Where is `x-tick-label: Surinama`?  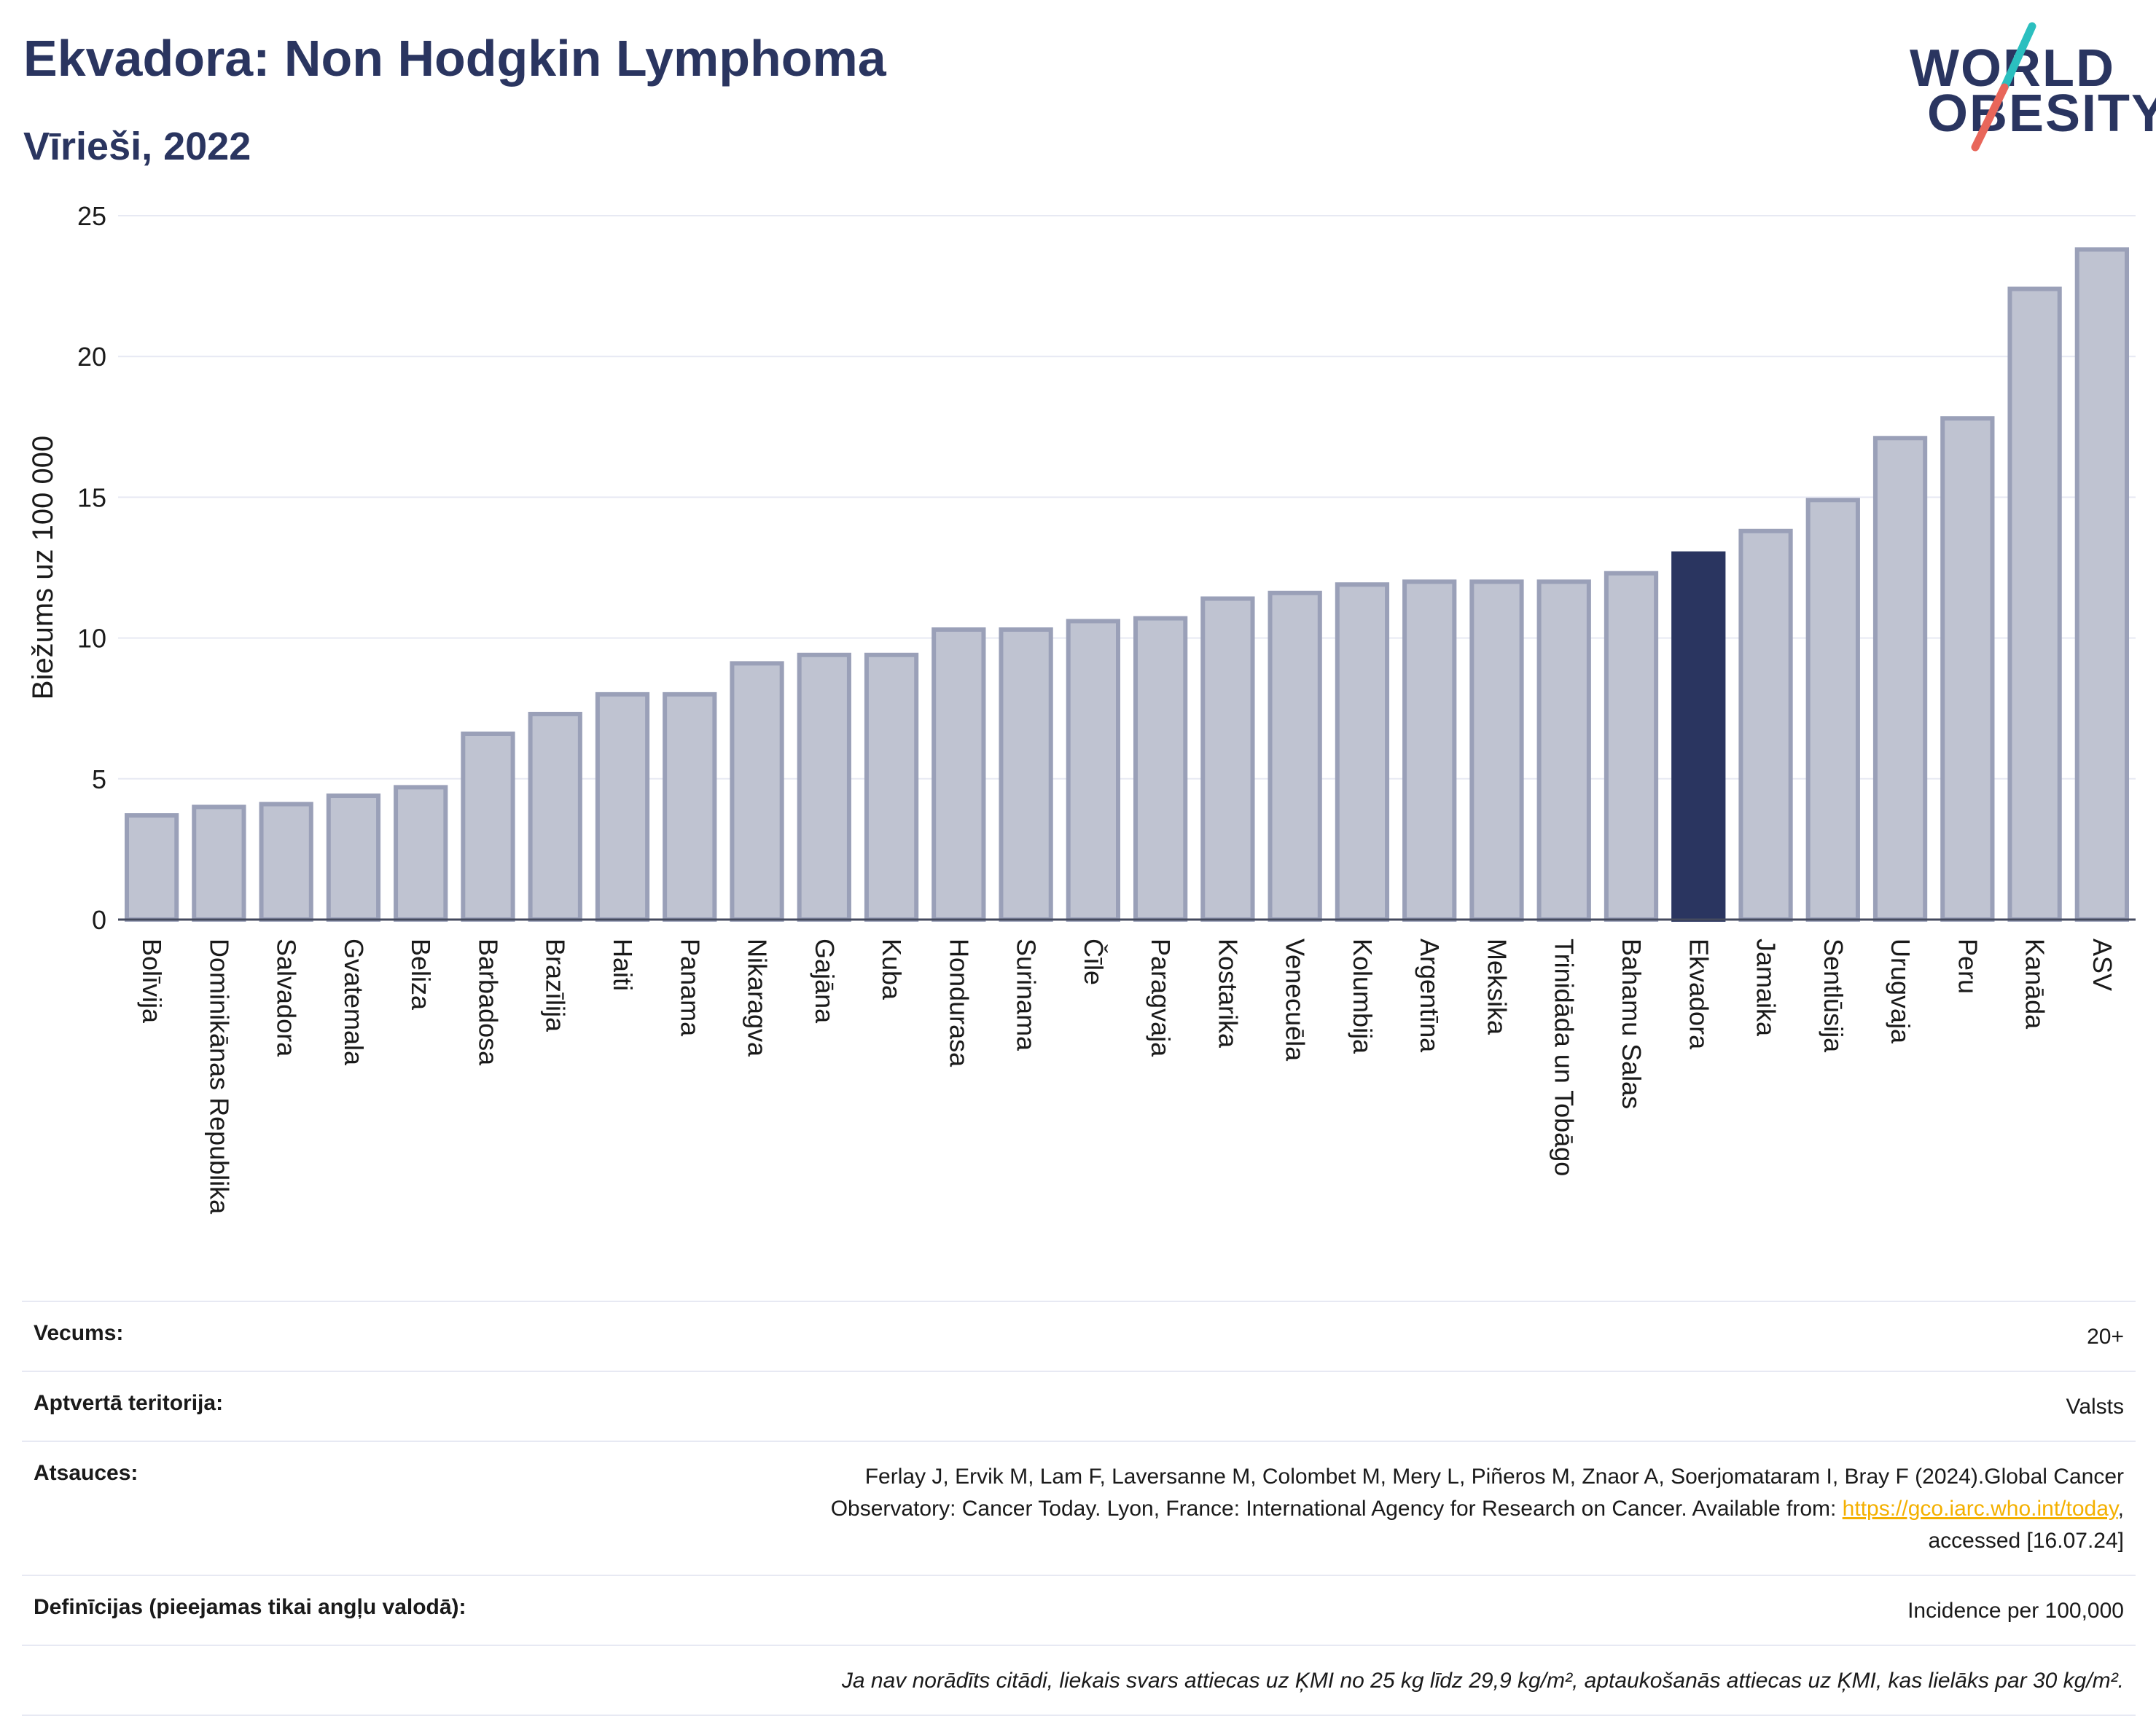
x-tick-label: Surinama is located at coordinates (1027, 995).